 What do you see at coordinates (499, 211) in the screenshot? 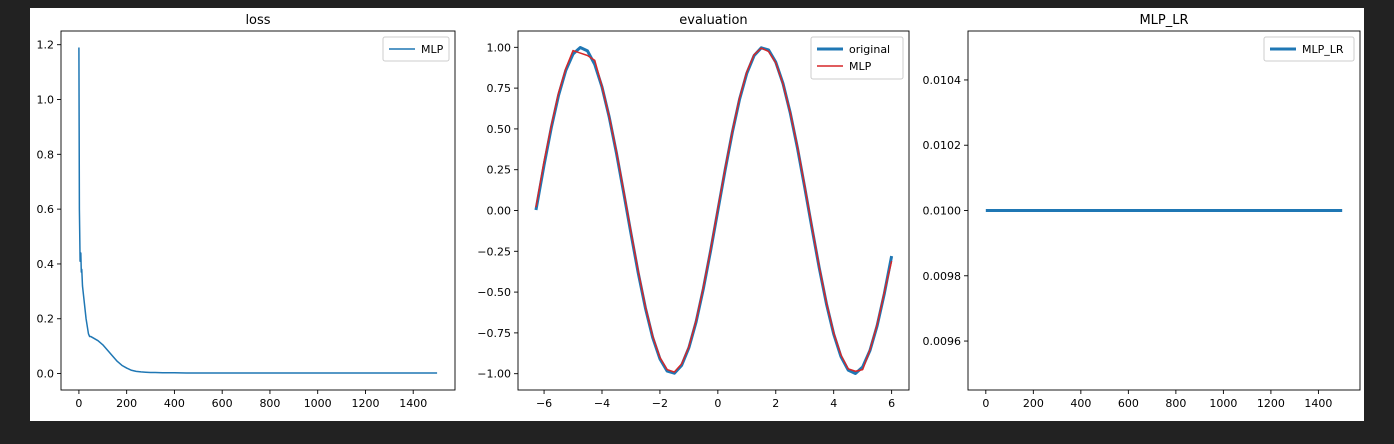
I see `y-tick-label: 0.00` at bounding box center [499, 211].